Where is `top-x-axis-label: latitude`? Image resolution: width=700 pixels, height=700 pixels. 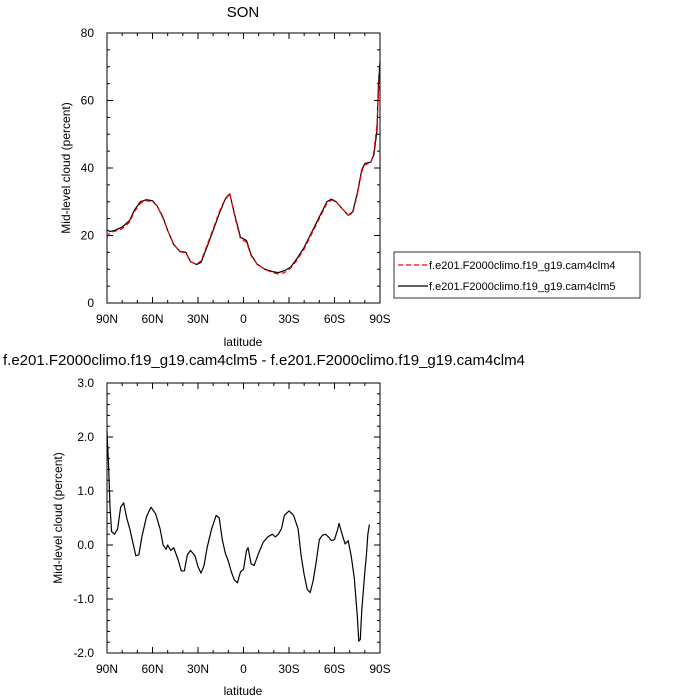 top-x-axis-label: latitude is located at coordinates (243, 342).